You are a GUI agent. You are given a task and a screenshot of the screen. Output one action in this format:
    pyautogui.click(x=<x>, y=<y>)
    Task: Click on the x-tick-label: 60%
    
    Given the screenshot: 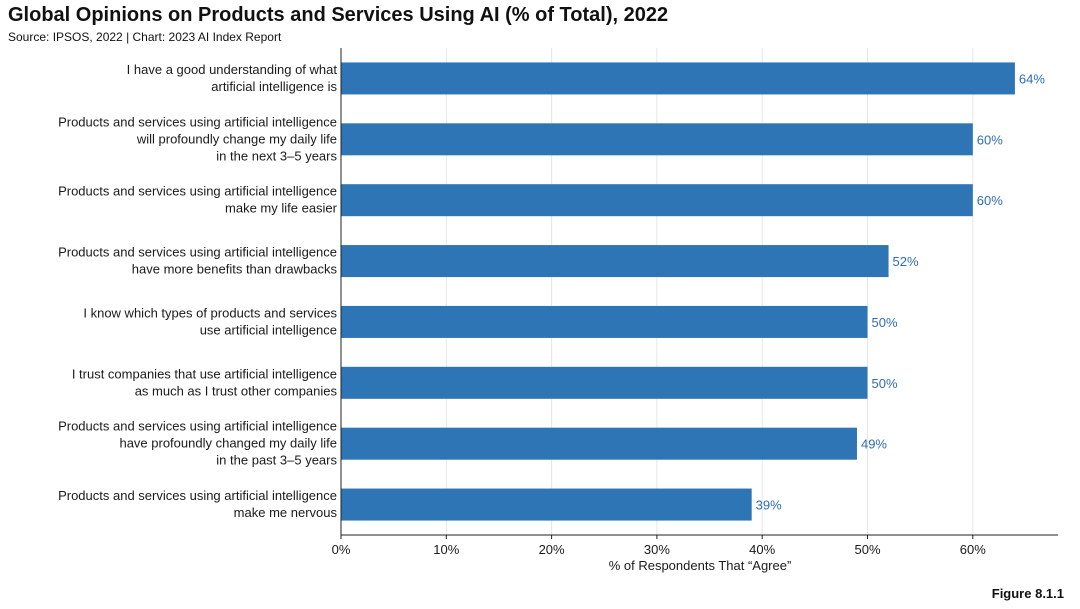 What is the action you would take?
    pyautogui.click(x=973, y=549)
    